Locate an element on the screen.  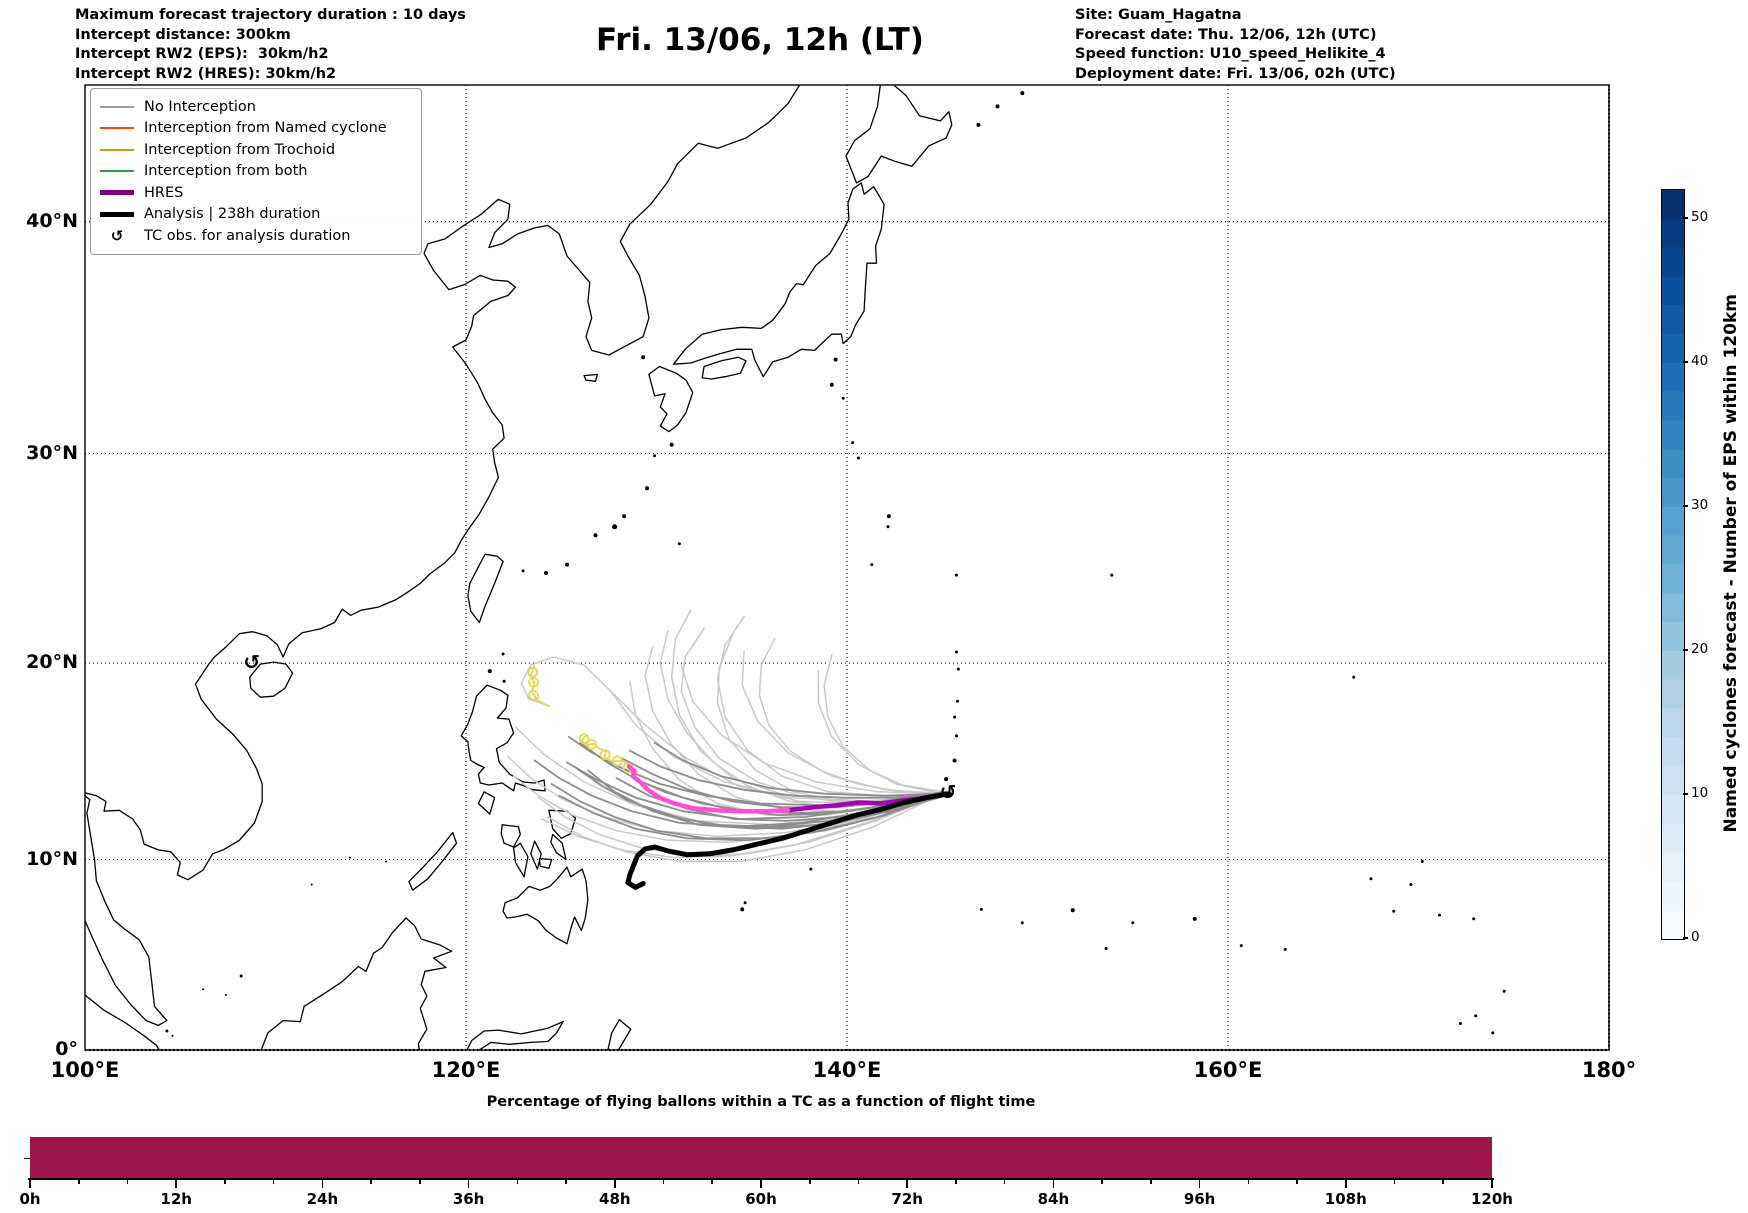
legend-item-label: Interception from Trochoid is located at coordinates (240, 149).